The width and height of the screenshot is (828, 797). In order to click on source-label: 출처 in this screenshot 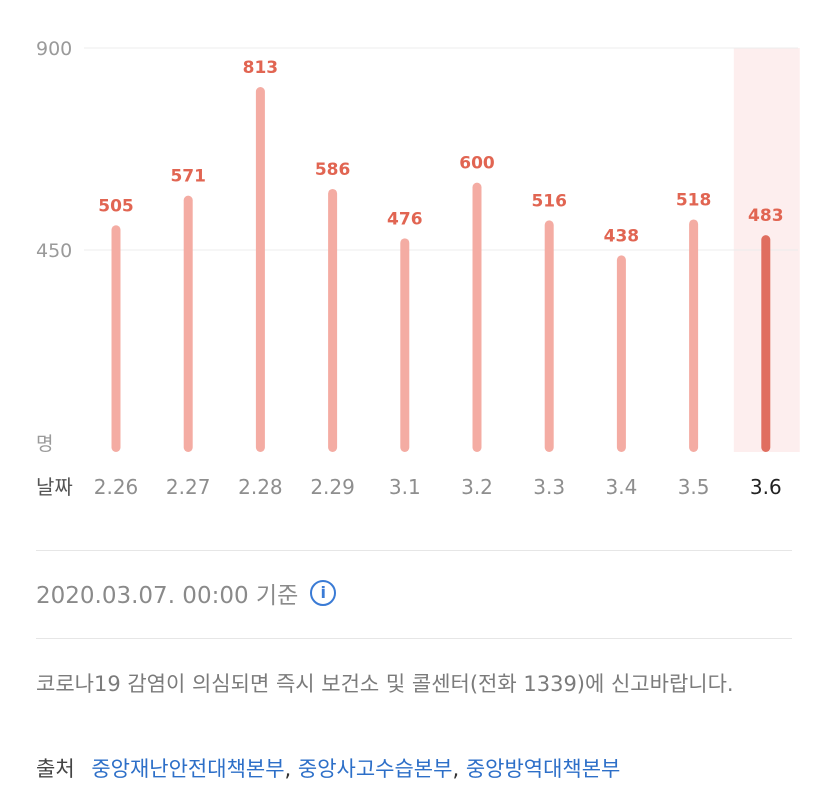, I will do `click(55, 769)`.